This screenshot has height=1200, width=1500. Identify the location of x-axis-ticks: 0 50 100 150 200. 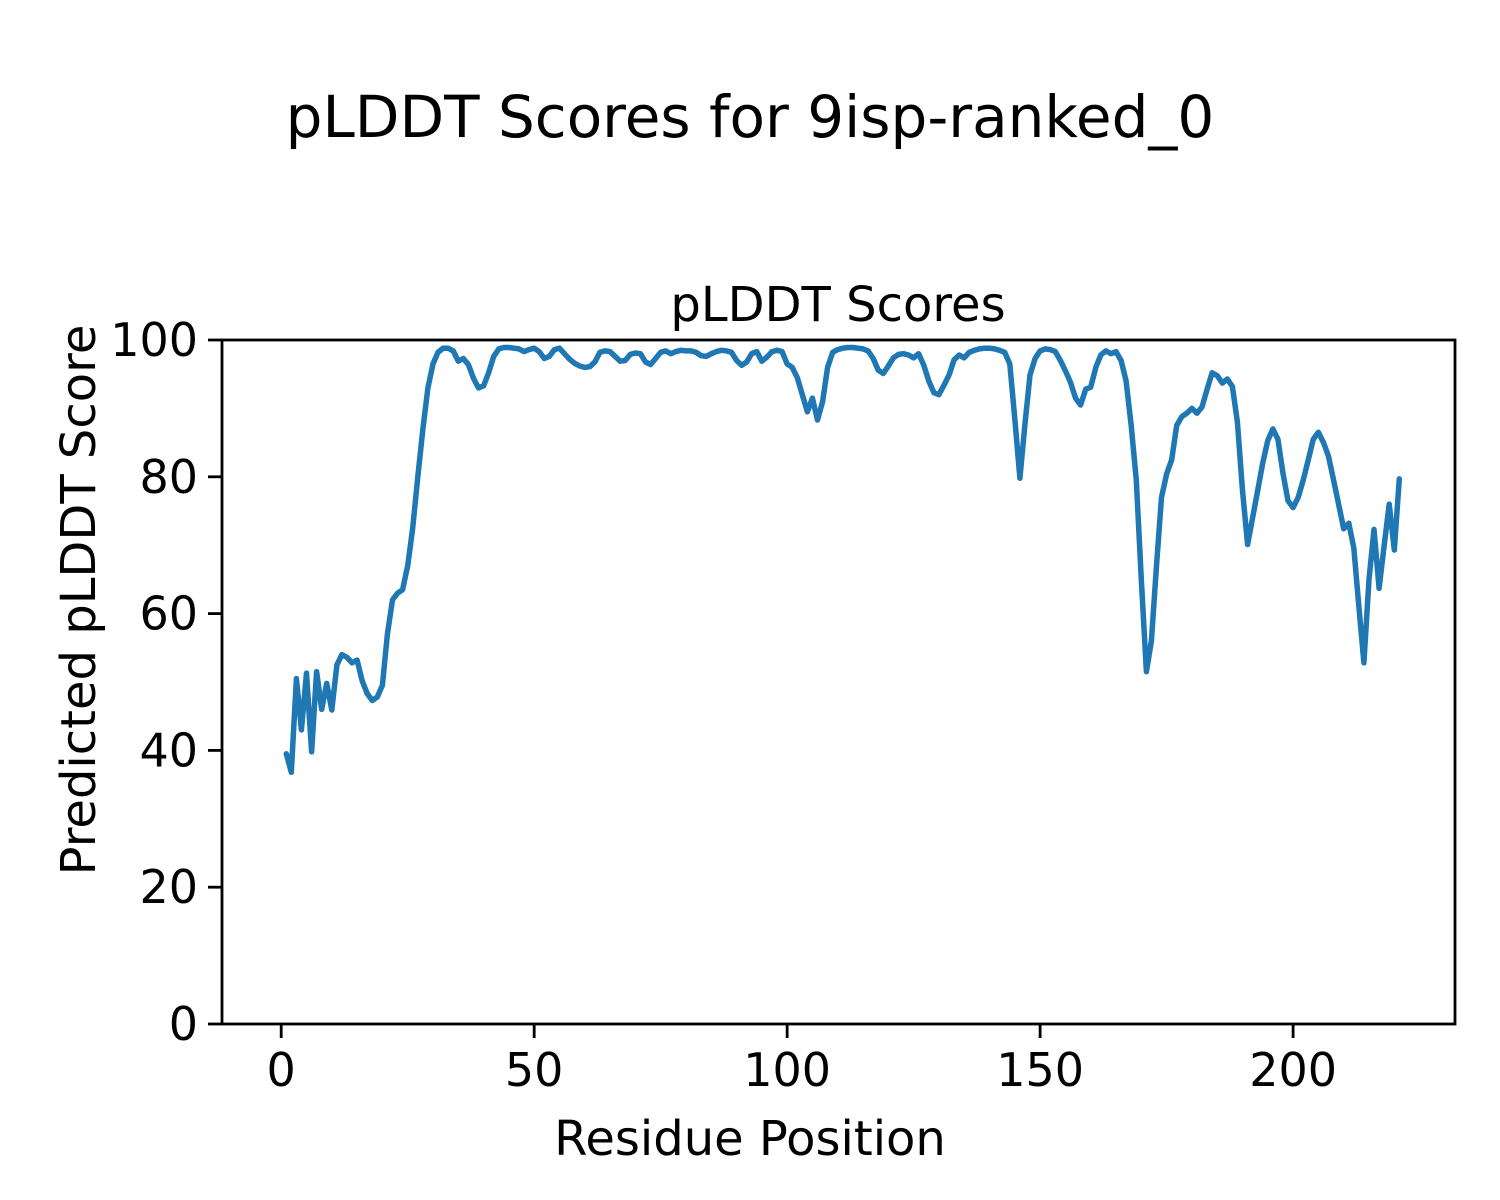
(802, 1060).